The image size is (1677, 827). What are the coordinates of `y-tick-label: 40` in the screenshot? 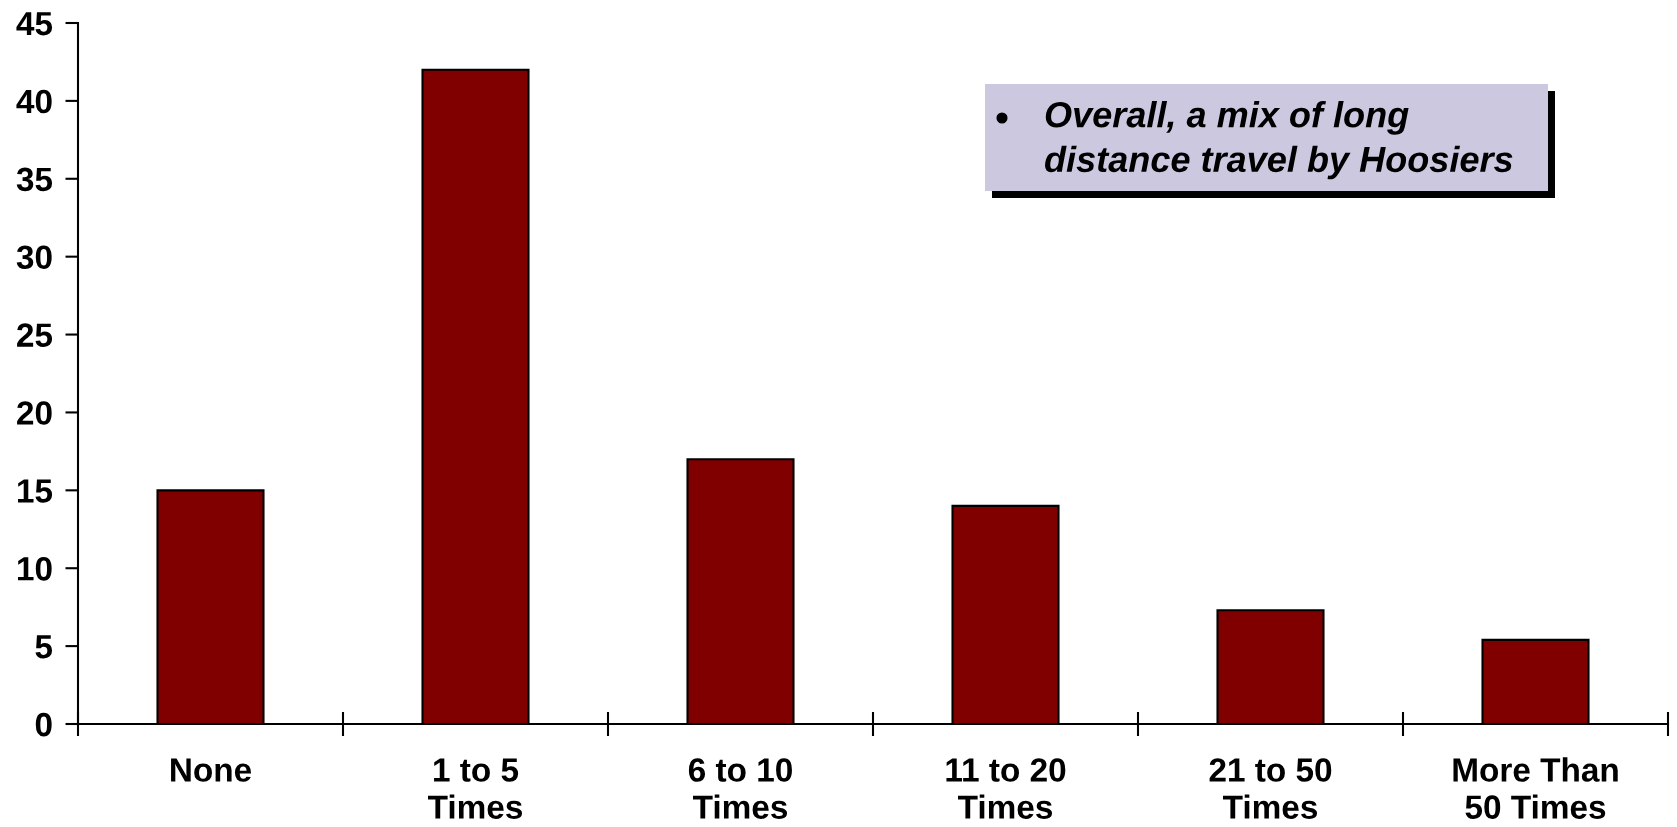 It's located at (34, 101).